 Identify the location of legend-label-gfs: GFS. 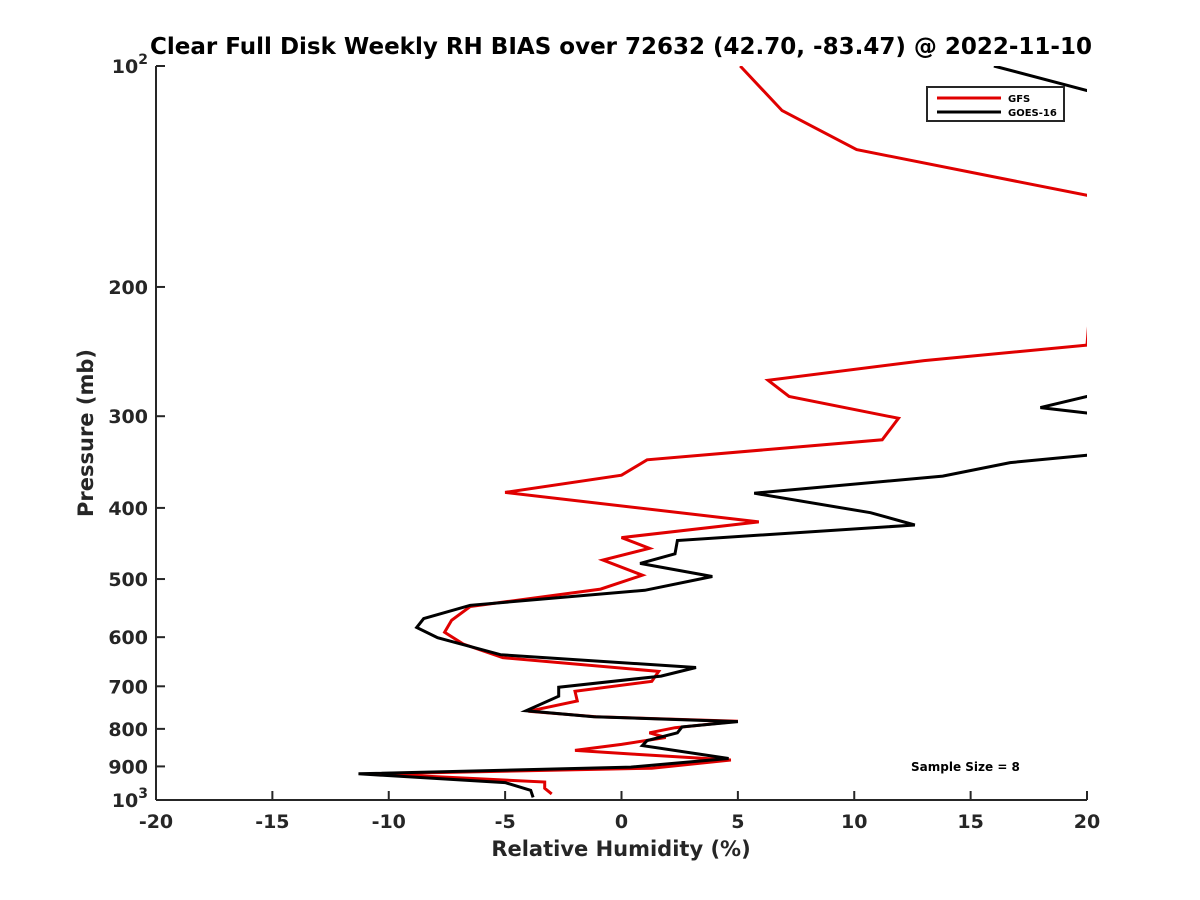
(1019, 99).